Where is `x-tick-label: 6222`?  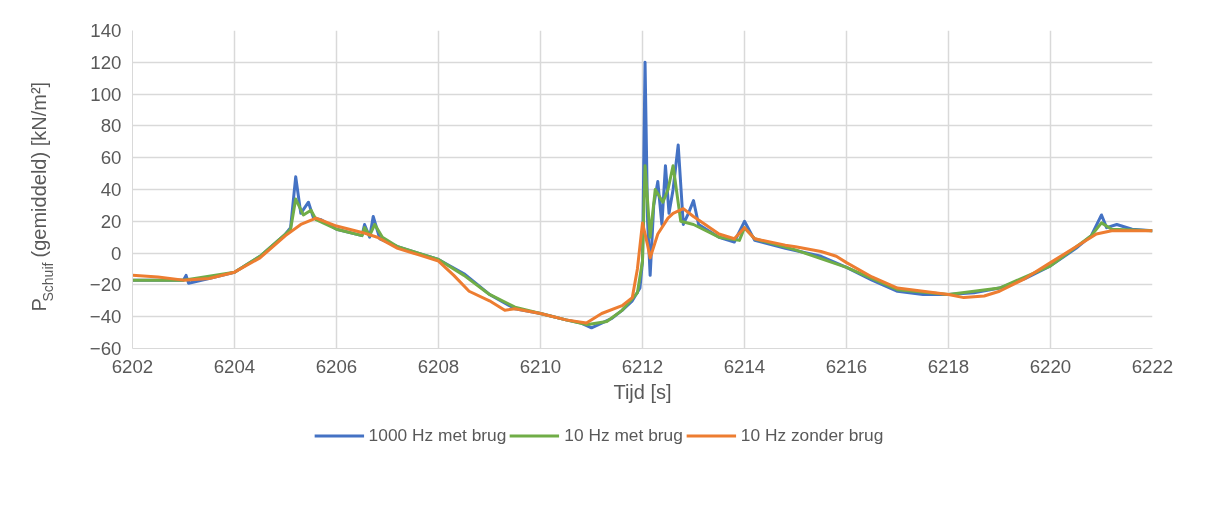
x-tick-label: 6222 is located at coordinates (1152, 366).